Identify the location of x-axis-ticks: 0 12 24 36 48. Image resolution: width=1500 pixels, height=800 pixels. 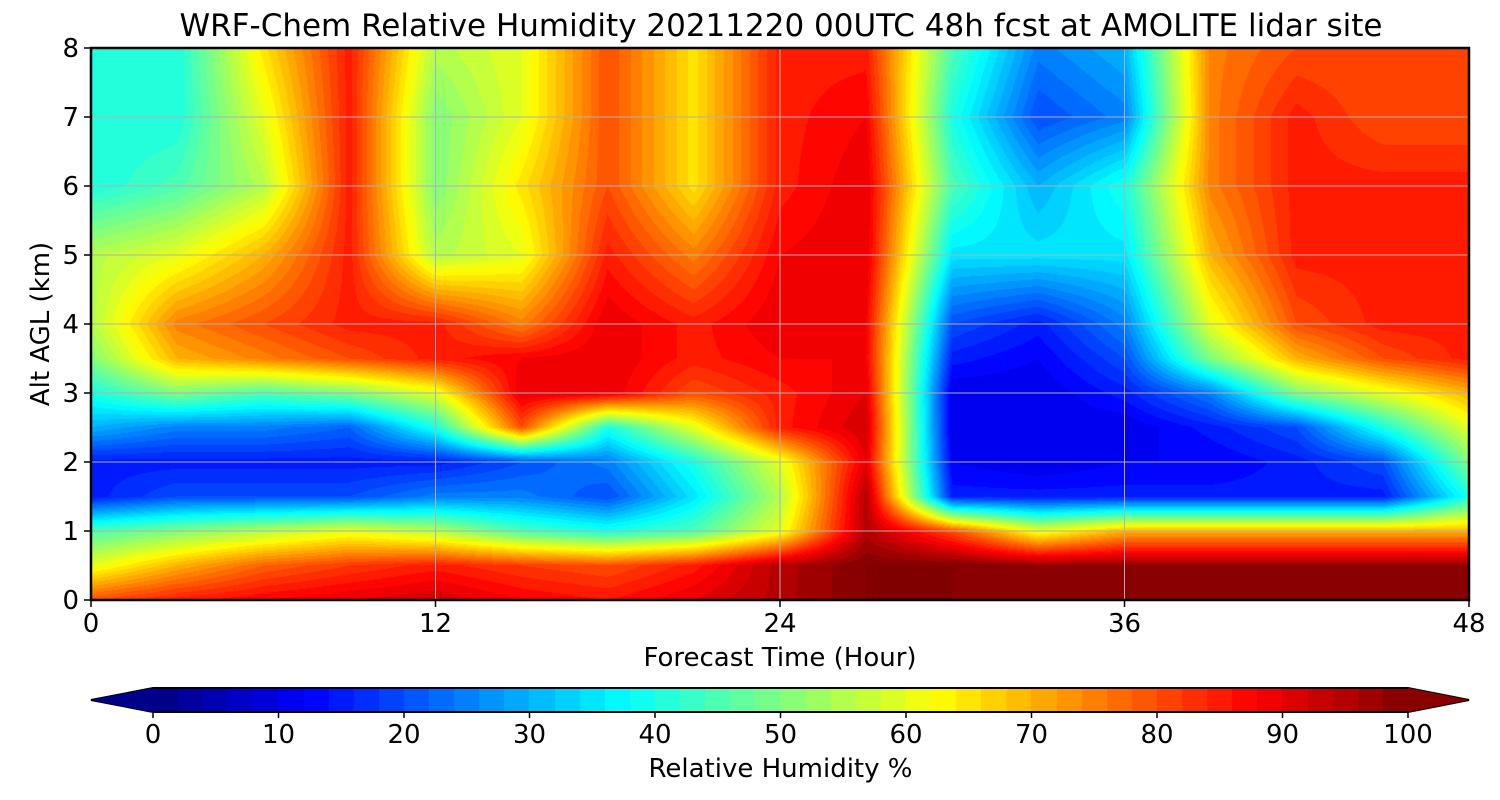
(784, 619).